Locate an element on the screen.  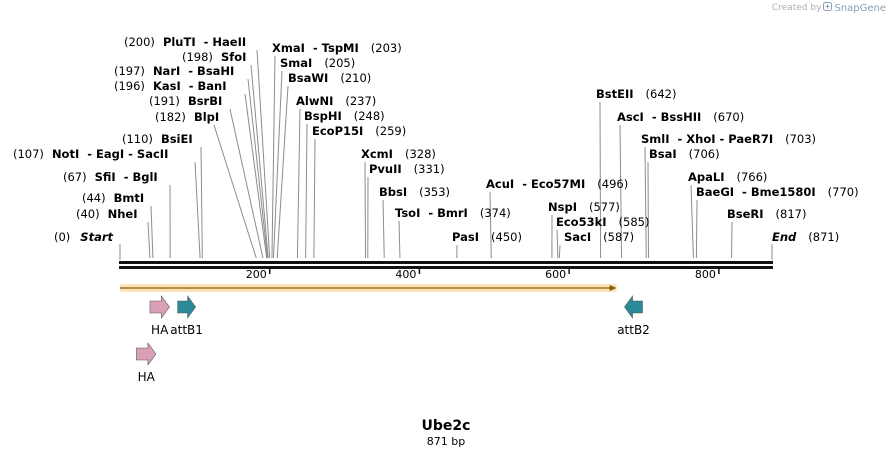
ruler-tick-label-800: 800 is located at coordinates (705, 274).